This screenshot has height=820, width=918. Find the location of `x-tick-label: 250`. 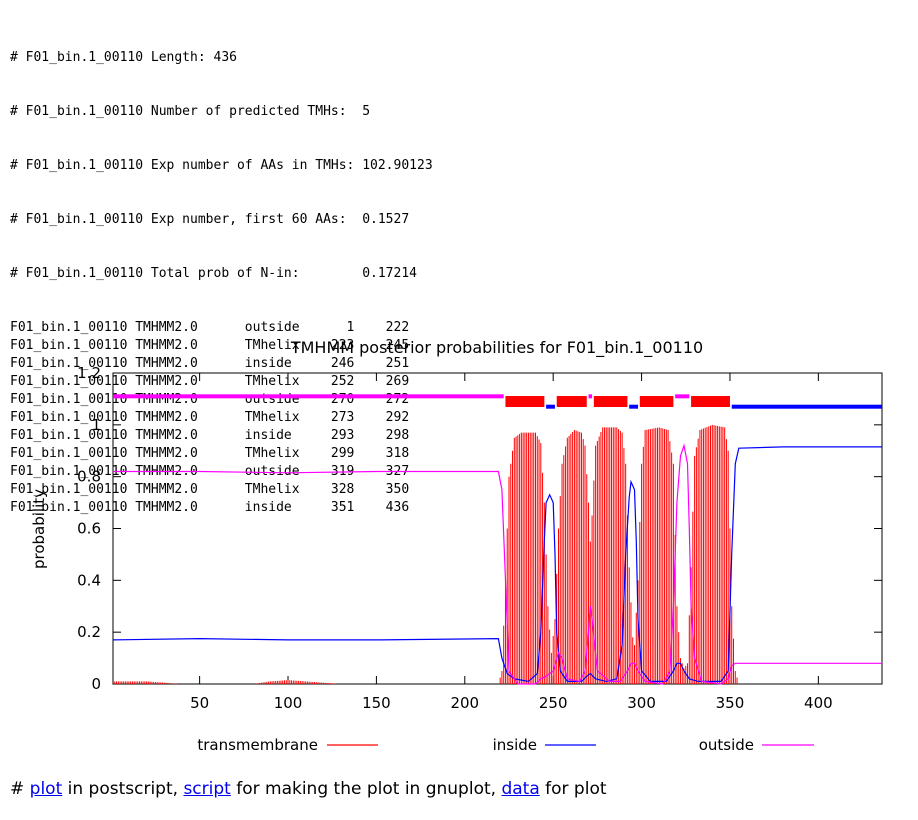

x-tick-label: 250 is located at coordinates (553, 703).